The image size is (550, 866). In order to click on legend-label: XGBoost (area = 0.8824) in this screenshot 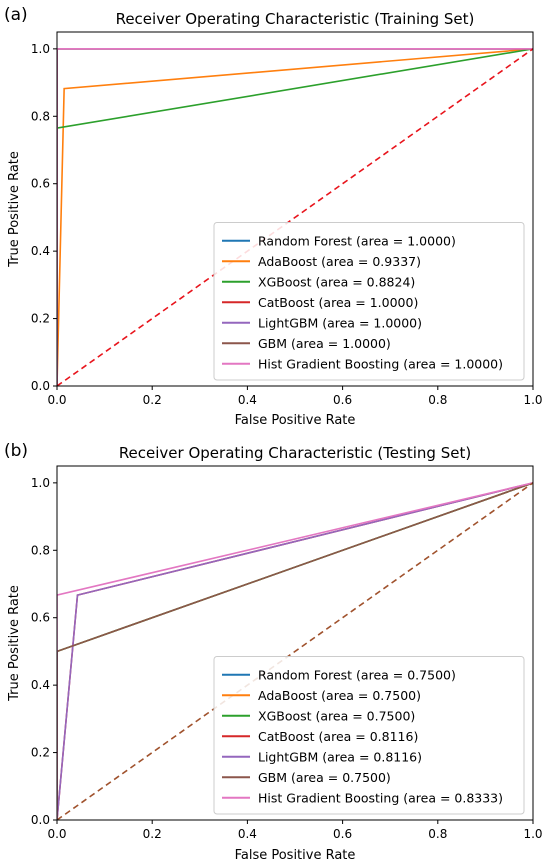, I will do `click(336, 281)`.